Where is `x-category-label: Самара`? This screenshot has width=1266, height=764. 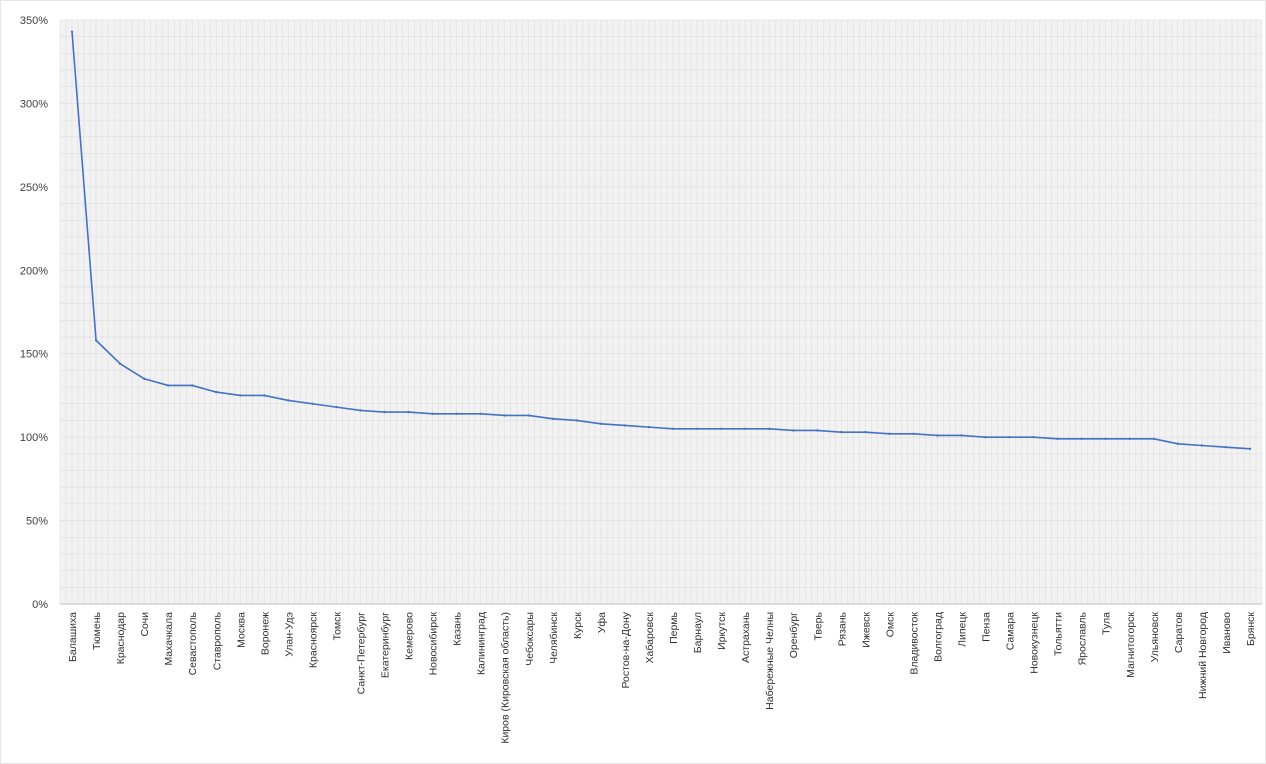
x-category-label: Самара is located at coordinates (1011, 631).